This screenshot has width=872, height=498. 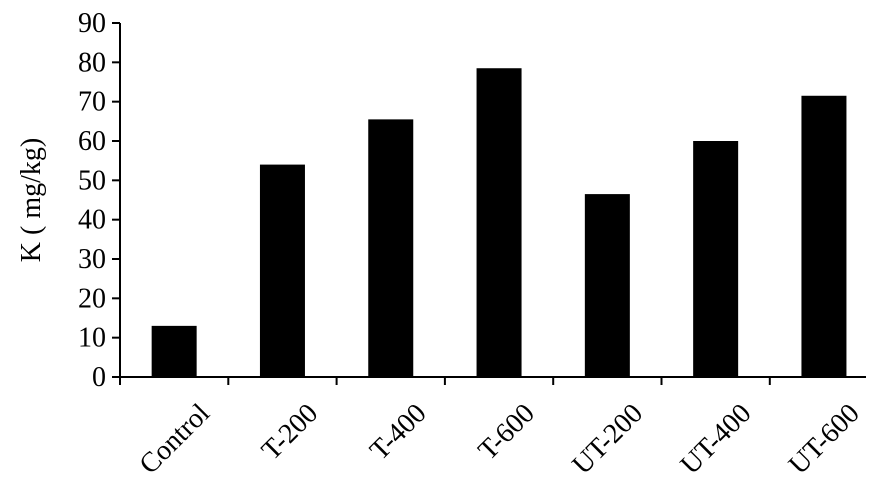 I want to click on x-tick-label: T-400, so click(x=398, y=432).